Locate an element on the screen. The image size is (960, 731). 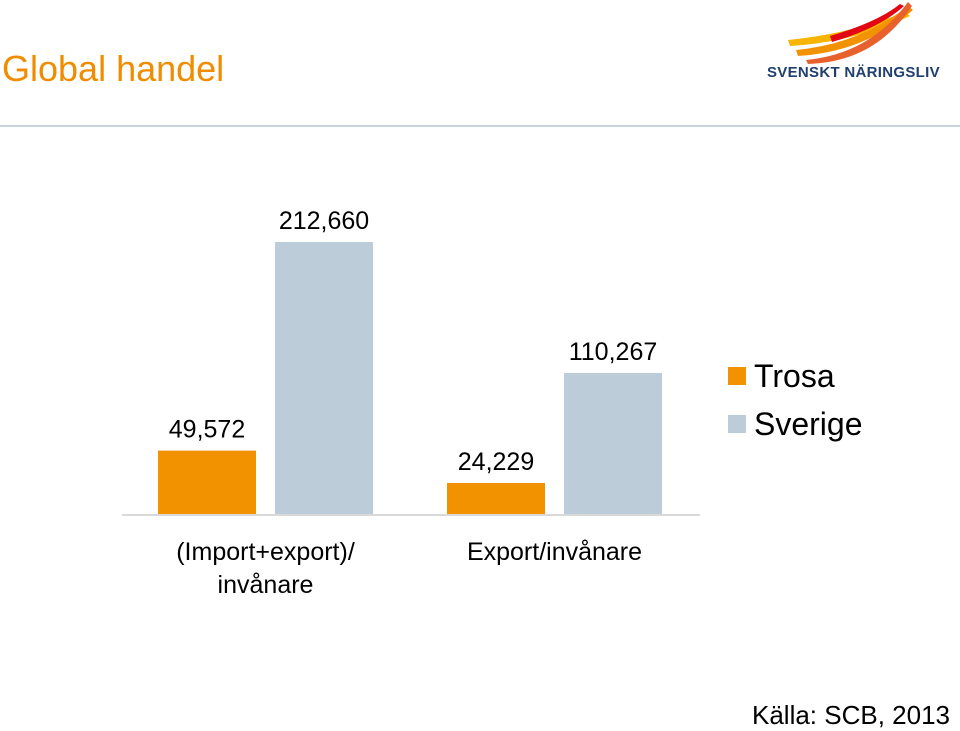
data-label-trosa-0: 49,572 is located at coordinates (207, 430).